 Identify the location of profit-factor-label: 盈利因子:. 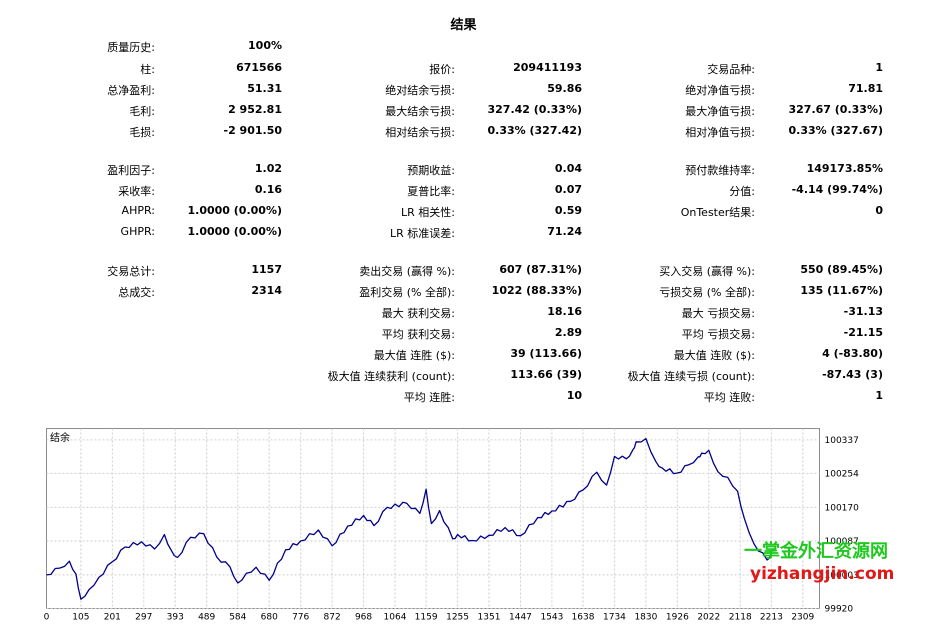
(131, 170).